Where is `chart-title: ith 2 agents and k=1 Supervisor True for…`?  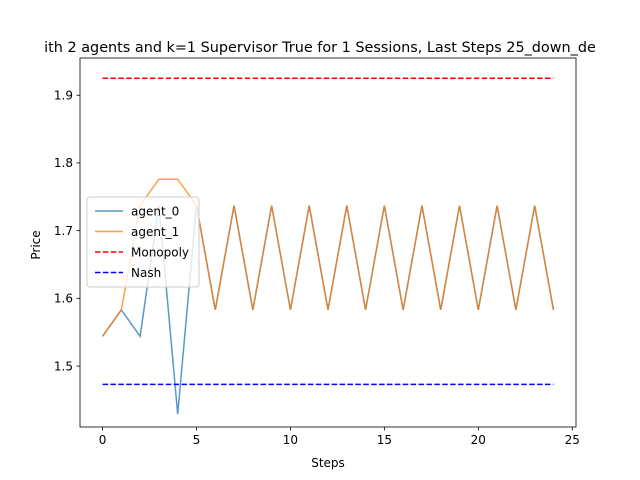
chart-title: ith 2 agents and k=1 Supervisor True for… is located at coordinates (320, 48).